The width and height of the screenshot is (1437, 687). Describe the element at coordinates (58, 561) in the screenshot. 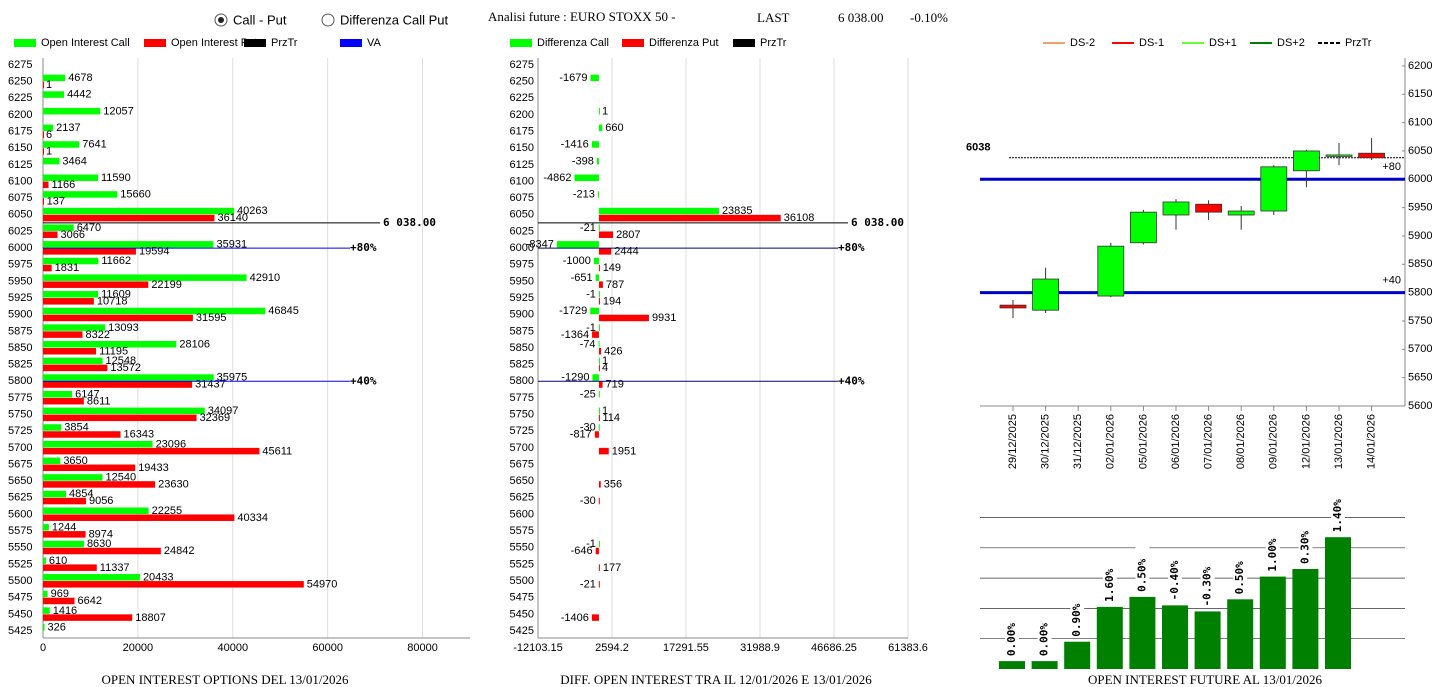

I see `bar-label: 610` at that location.